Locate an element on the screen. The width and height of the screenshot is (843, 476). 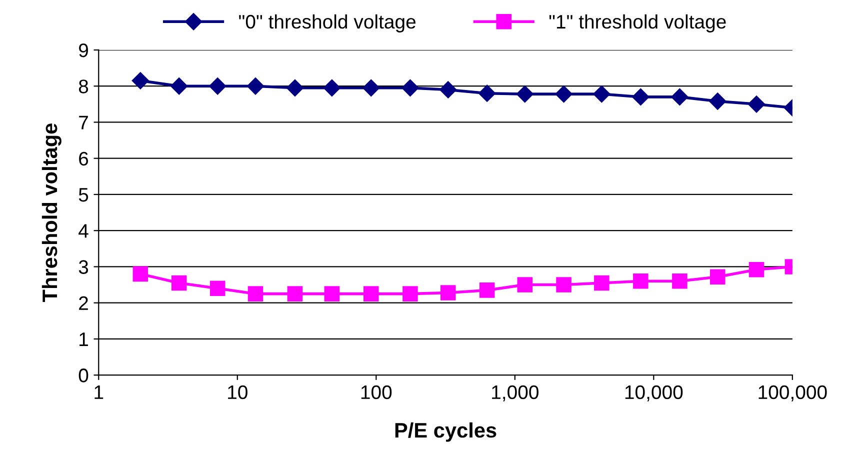
y-tick-label: 6 is located at coordinates (83, 159).